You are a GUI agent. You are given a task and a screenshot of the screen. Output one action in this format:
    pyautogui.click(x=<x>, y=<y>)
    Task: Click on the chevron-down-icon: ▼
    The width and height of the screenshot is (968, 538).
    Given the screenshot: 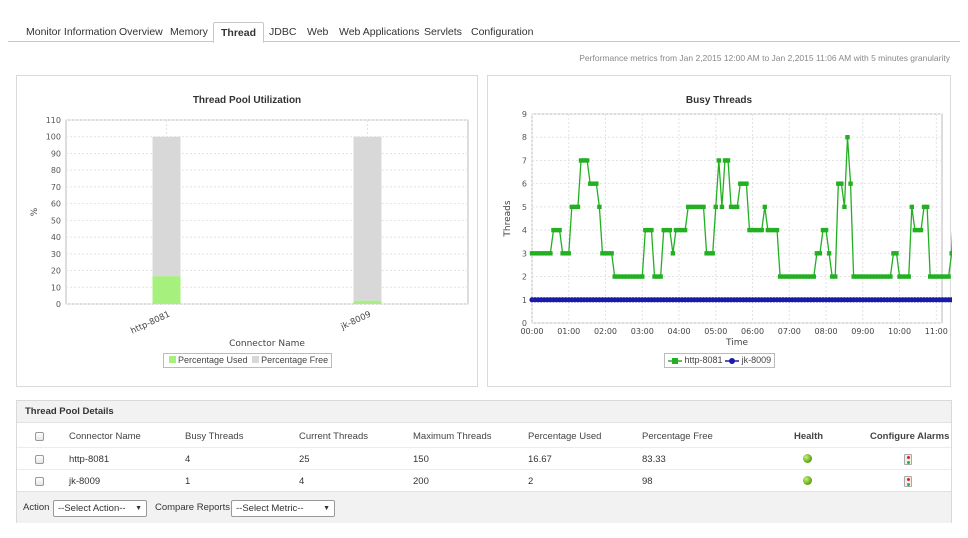 What is the action you would take?
    pyautogui.click(x=326, y=508)
    